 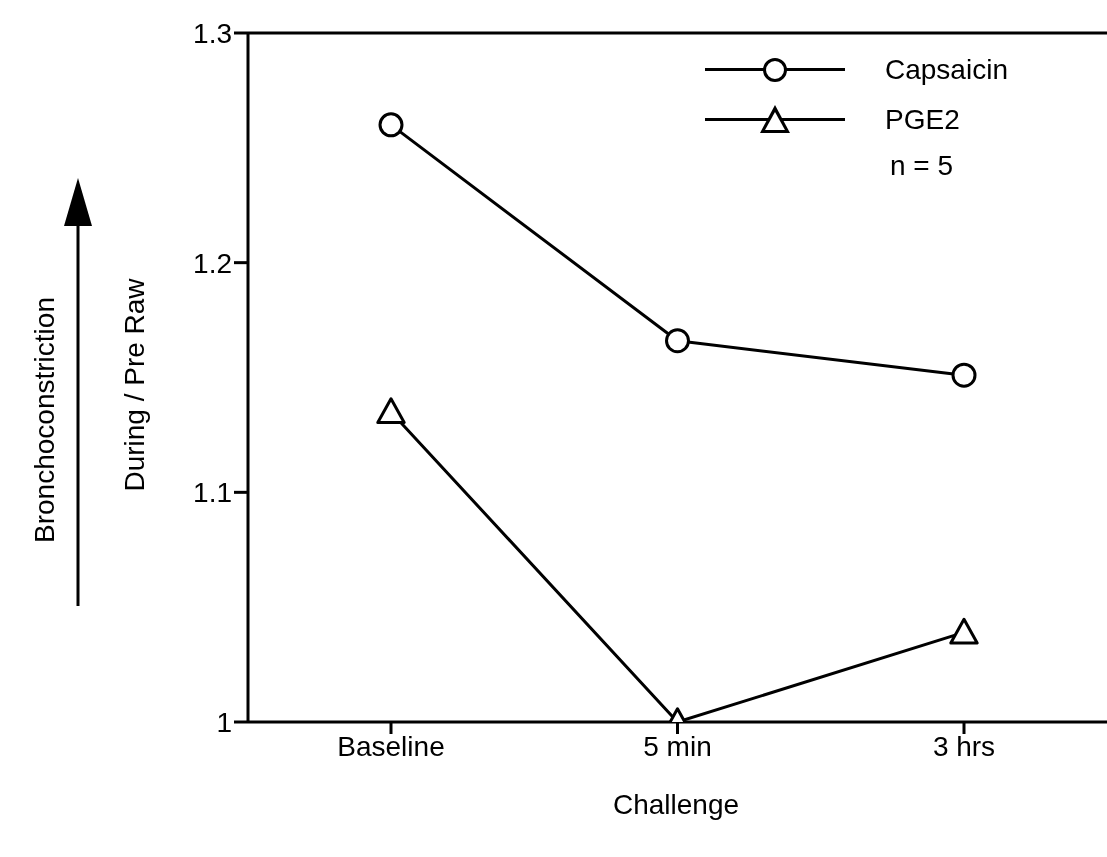 What do you see at coordinates (212, 263) in the screenshot?
I see `y-tick-label: 1.2` at bounding box center [212, 263].